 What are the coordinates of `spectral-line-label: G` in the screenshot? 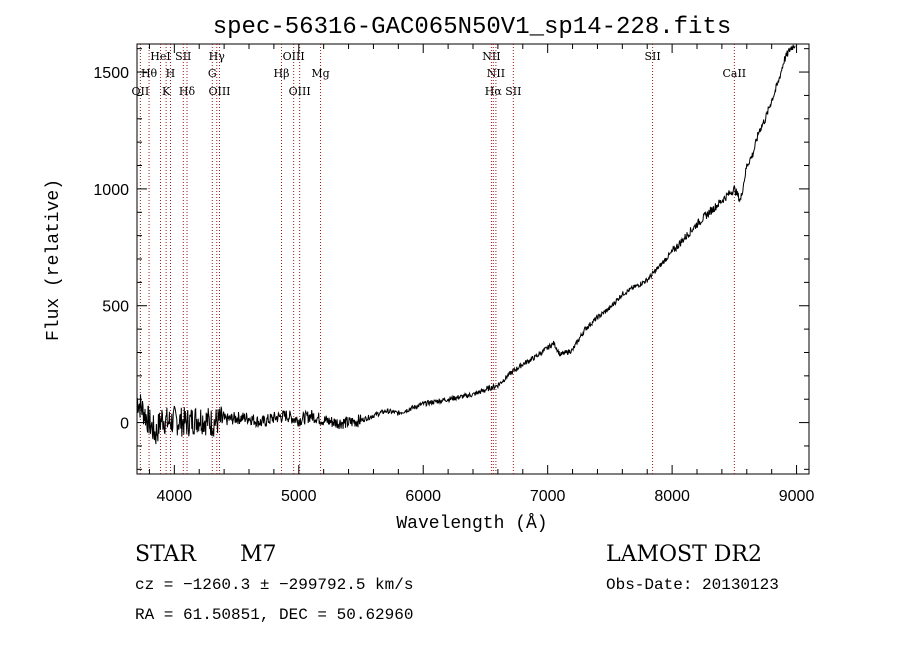 It's located at (212, 73).